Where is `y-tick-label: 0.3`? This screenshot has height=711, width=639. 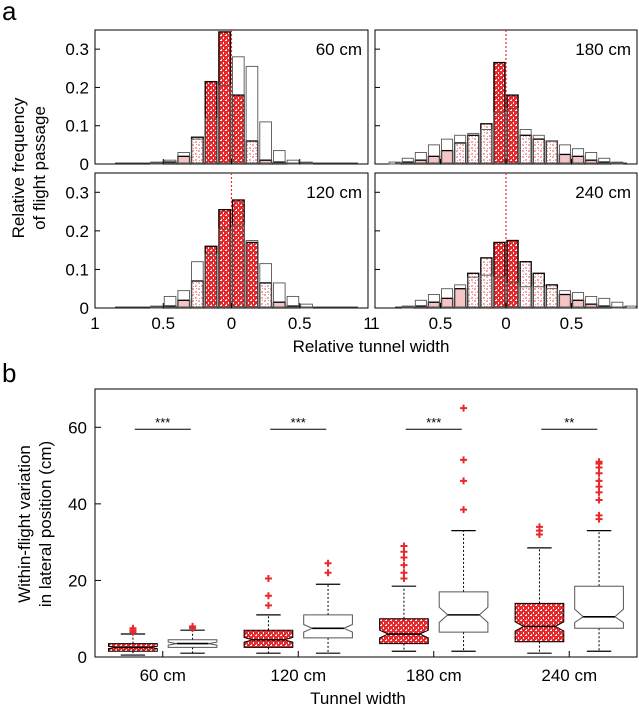
y-tick-label: 0.3 is located at coordinates (77, 49).